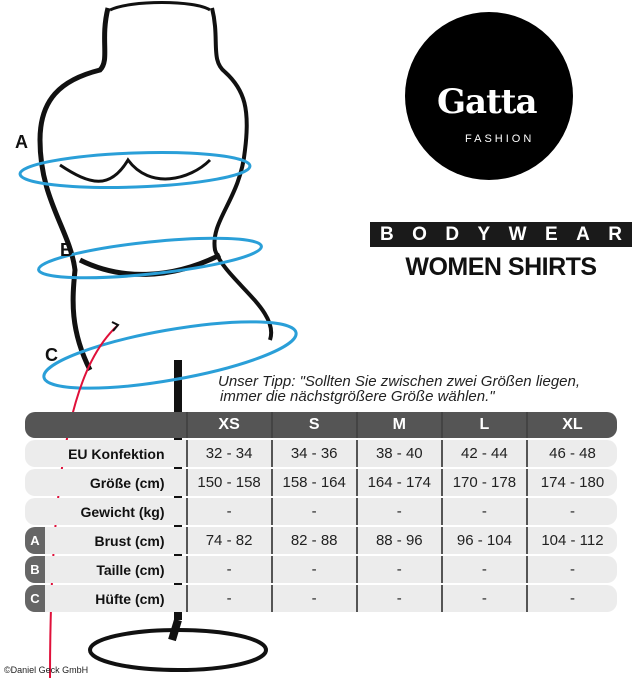 This screenshot has width=640, height=678. Describe the element at coordinates (483, 453) in the screenshot. I see `table-cell: 42 - 44` at that location.